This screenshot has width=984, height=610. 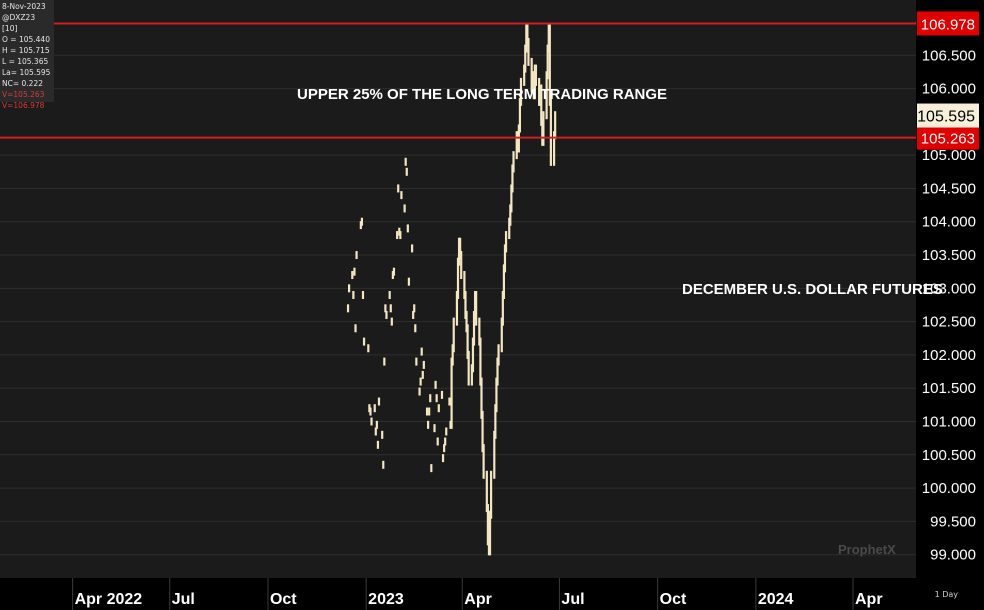 What do you see at coordinates (949, 422) in the screenshot?
I see `y-tick-label: 101.000` at bounding box center [949, 422].